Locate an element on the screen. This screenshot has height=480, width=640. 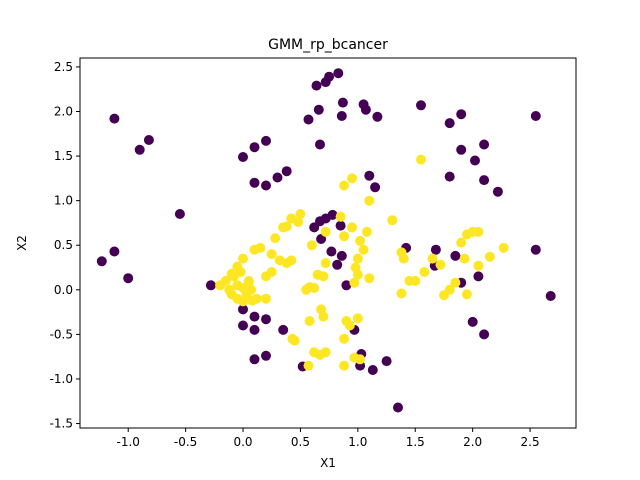
x-tick-label: 1.0 is located at coordinates (357, 442).